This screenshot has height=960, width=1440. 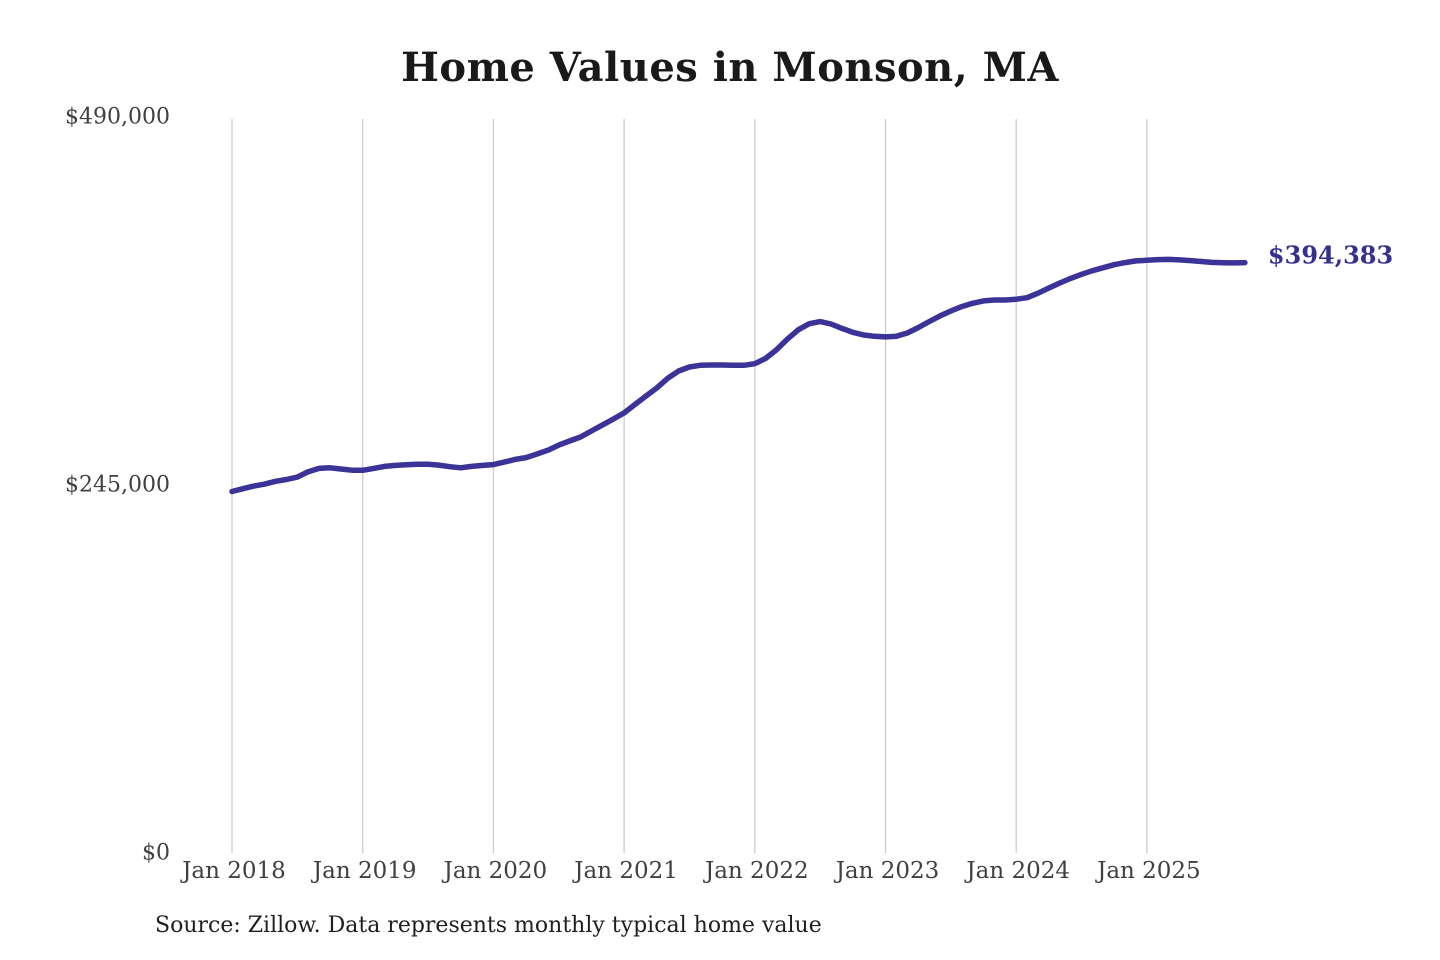 What do you see at coordinates (117, 485) in the screenshot?
I see `y-tick-label: $245,000` at bounding box center [117, 485].